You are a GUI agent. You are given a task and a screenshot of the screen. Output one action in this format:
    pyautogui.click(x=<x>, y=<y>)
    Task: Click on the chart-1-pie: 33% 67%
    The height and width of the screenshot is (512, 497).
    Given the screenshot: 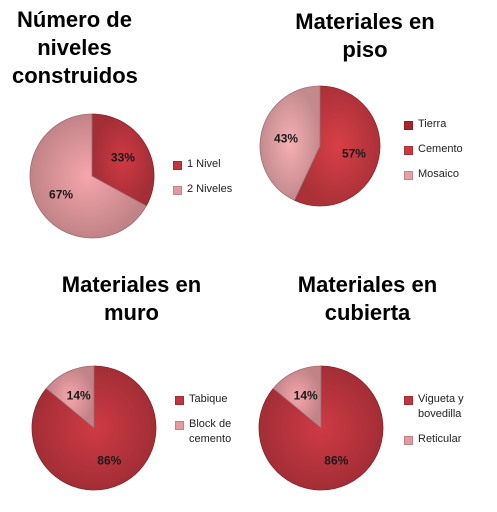 What is the action you would take?
    pyautogui.click(x=92, y=176)
    